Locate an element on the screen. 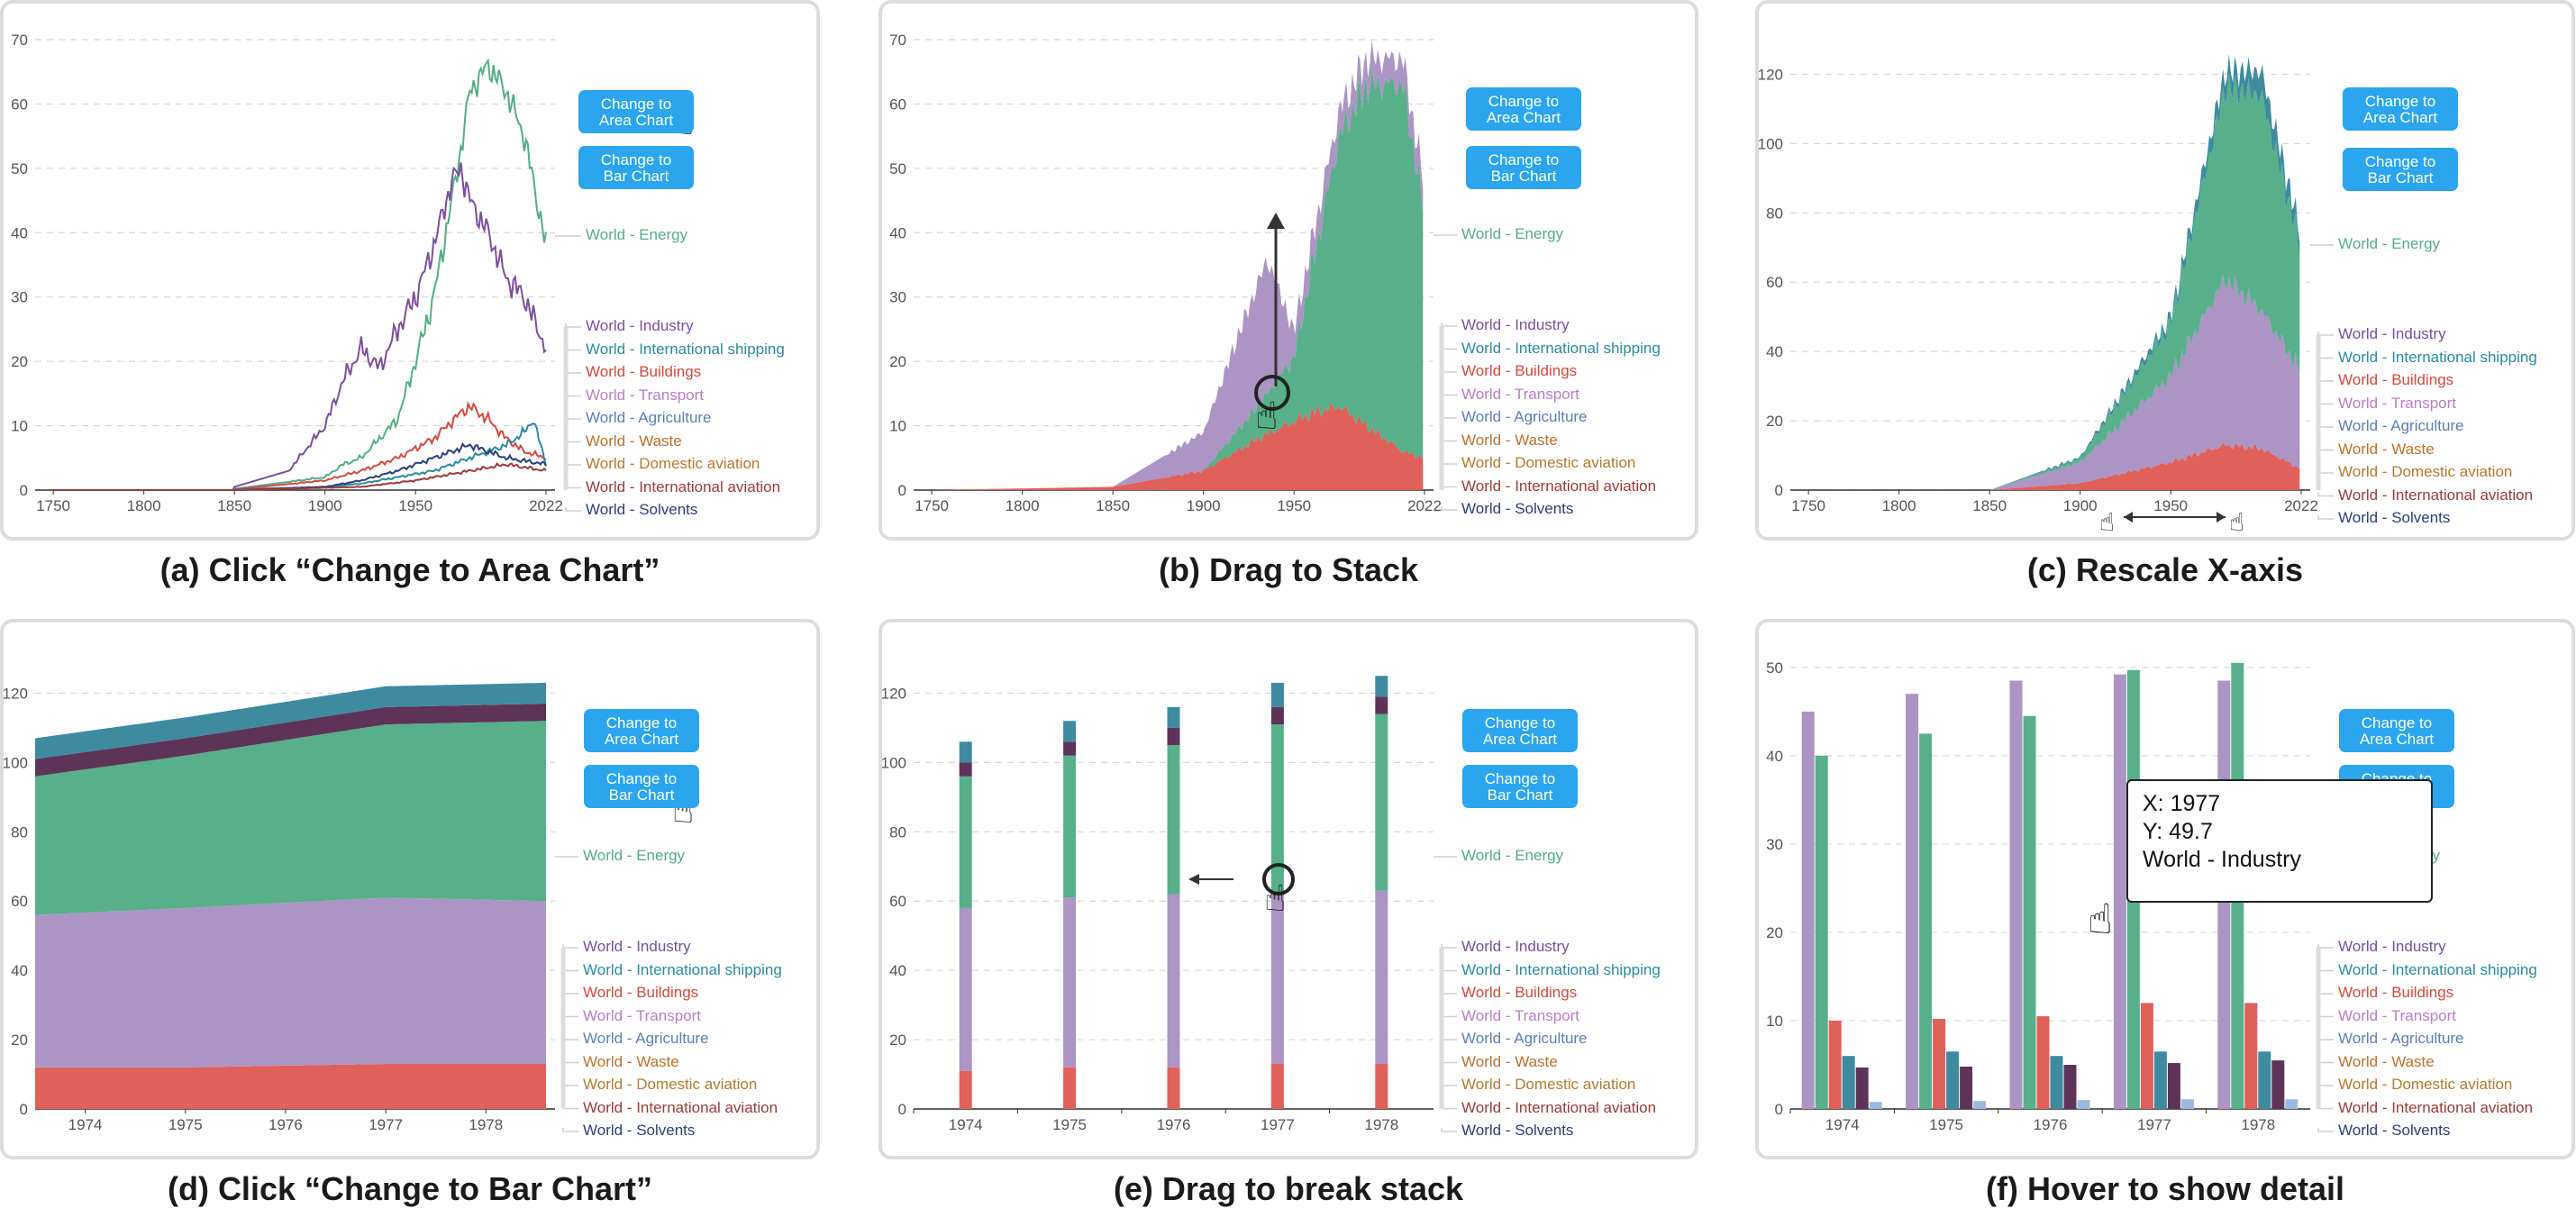  y-tick-label: 10 is located at coordinates (897, 426).